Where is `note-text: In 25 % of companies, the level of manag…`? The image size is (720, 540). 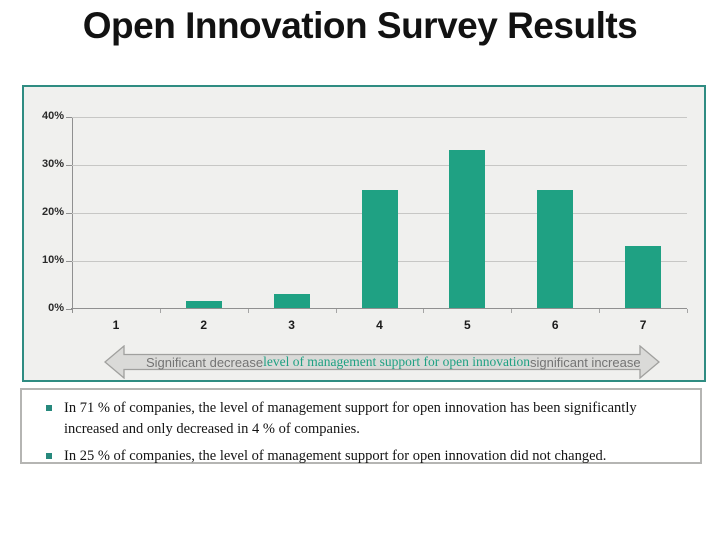 note-text: In 25 % of companies, the level of manag… is located at coordinates (335, 456).